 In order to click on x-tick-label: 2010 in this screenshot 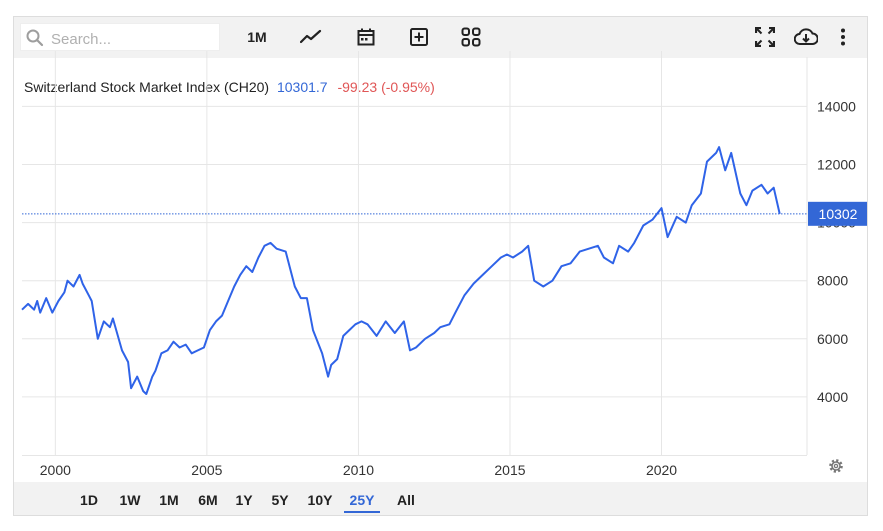, I will do `click(358, 470)`.